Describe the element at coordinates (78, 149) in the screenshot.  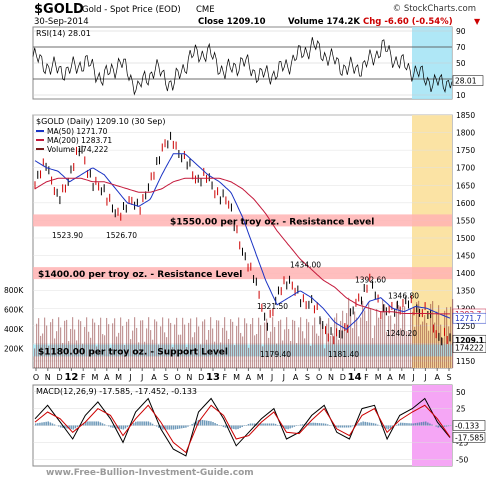
I see `legend-label: Volume 174,222` at that location.